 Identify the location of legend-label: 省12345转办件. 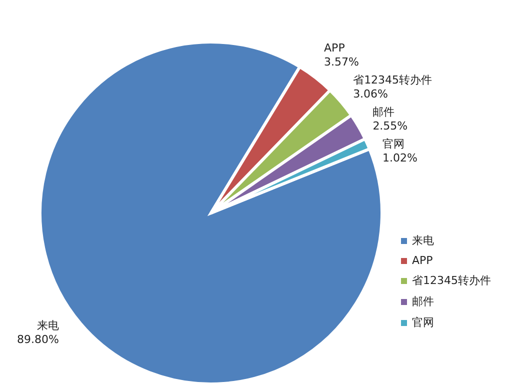
(451, 280).